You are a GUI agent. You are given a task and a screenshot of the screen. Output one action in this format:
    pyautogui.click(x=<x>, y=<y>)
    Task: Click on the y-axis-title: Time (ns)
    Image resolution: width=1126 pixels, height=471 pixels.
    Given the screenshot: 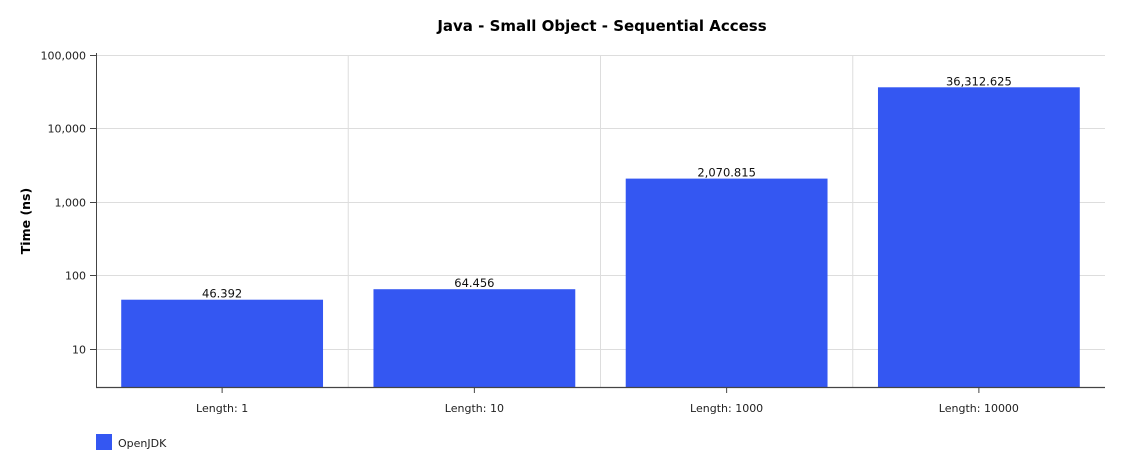 What is the action you would take?
    pyautogui.click(x=25, y=221)
    